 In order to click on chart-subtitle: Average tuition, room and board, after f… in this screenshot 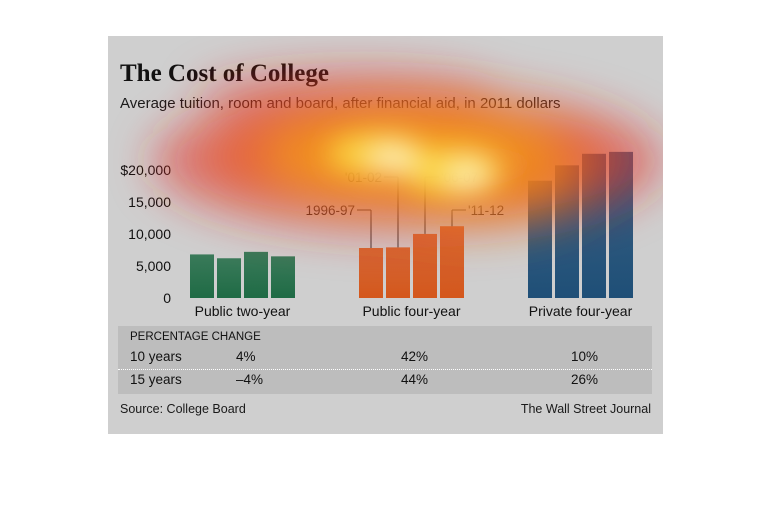, I will do `click(340, 103)`.